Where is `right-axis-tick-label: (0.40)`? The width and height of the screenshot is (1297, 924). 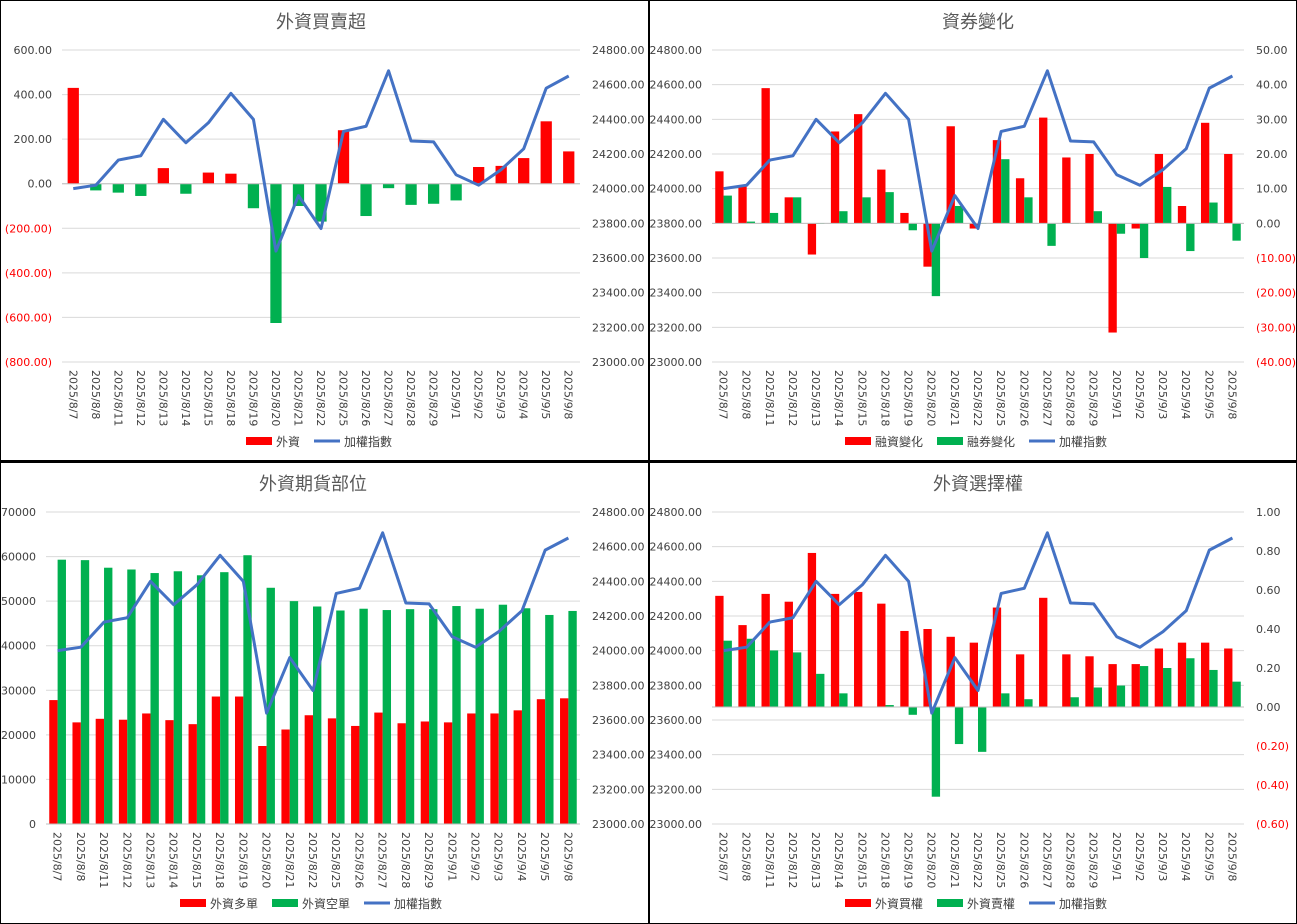
right-axis-tick-label: (0.40) is located at coordinates (1272, 785).